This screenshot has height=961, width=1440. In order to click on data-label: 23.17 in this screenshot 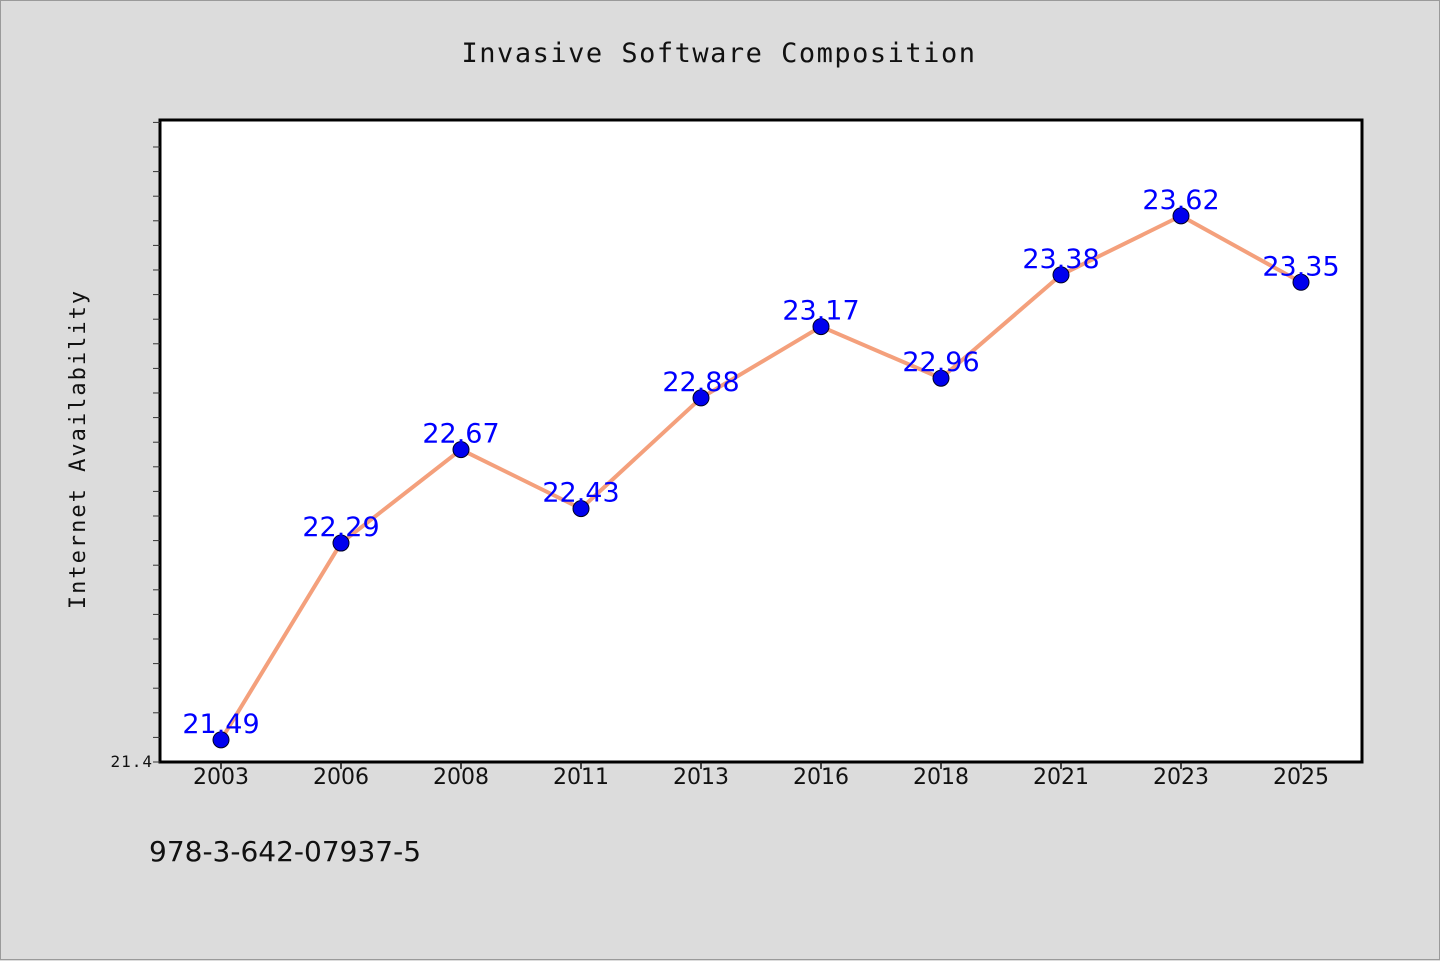, I will do `click(820, 311)`.